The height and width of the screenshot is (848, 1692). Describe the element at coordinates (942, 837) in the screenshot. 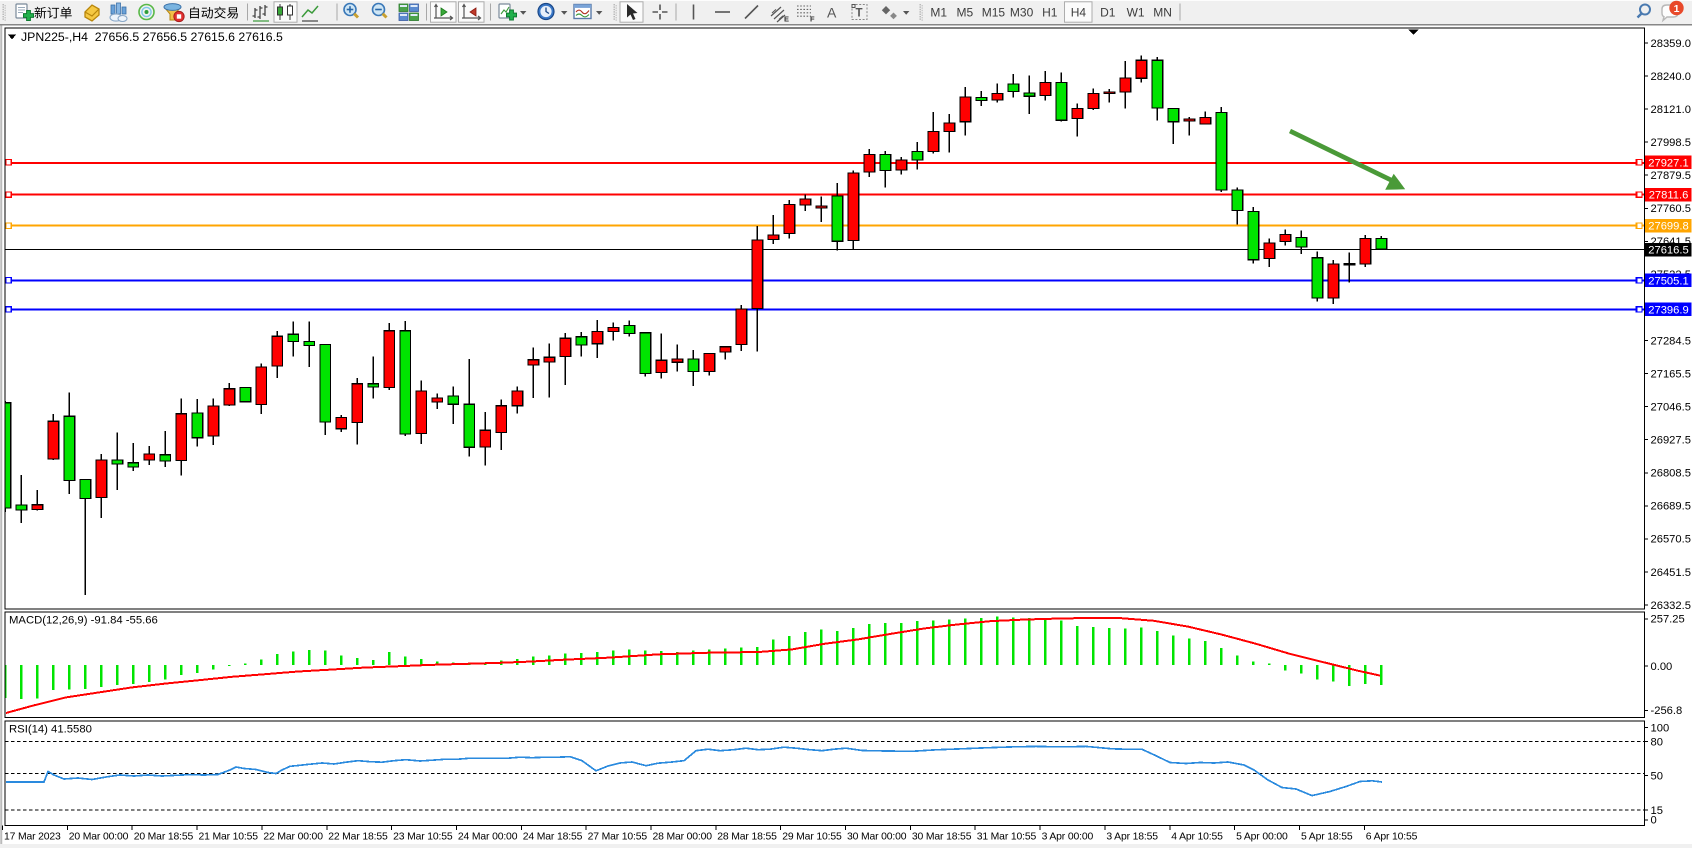

I see `svg-text: 30 Mar 18:55` at that location.